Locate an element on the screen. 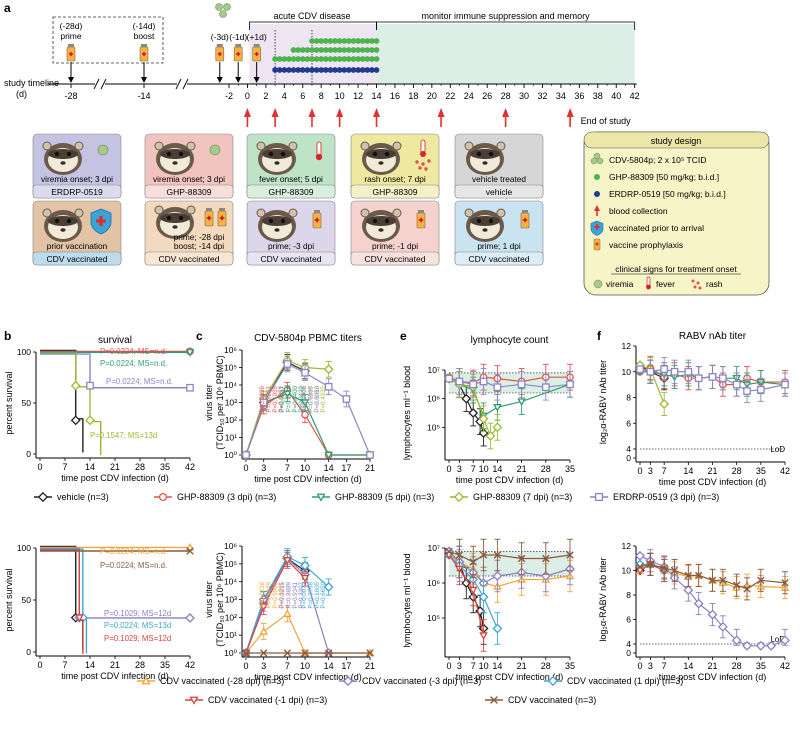 This screenshot has width=800, height=733. card-label: CDV vaccinated is located at coordinates (77, 259).